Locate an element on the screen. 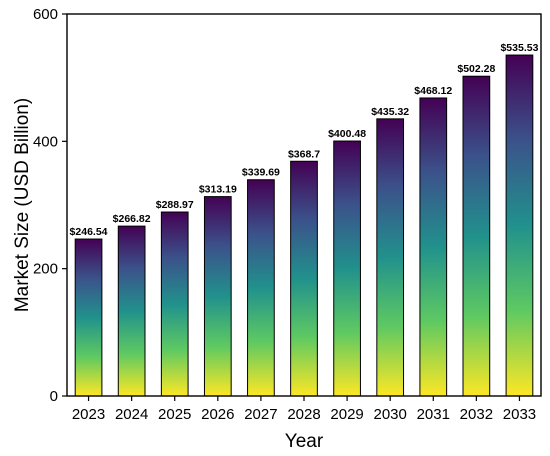 Image resolution: width=550 pixels, height=456 pixels. x-tick-label-2031: 2031 is located at coordinates (433, 414).